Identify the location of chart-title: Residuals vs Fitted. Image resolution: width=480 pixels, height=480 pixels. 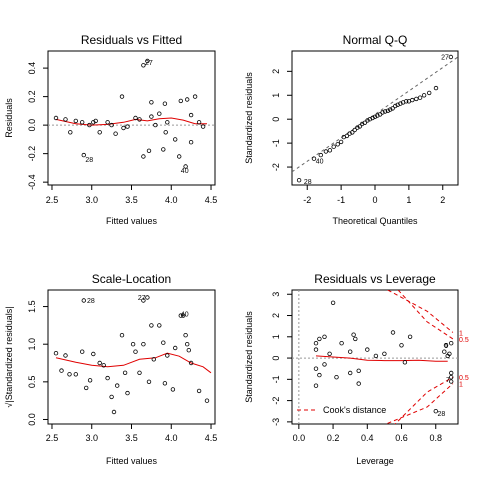
(131, 40).